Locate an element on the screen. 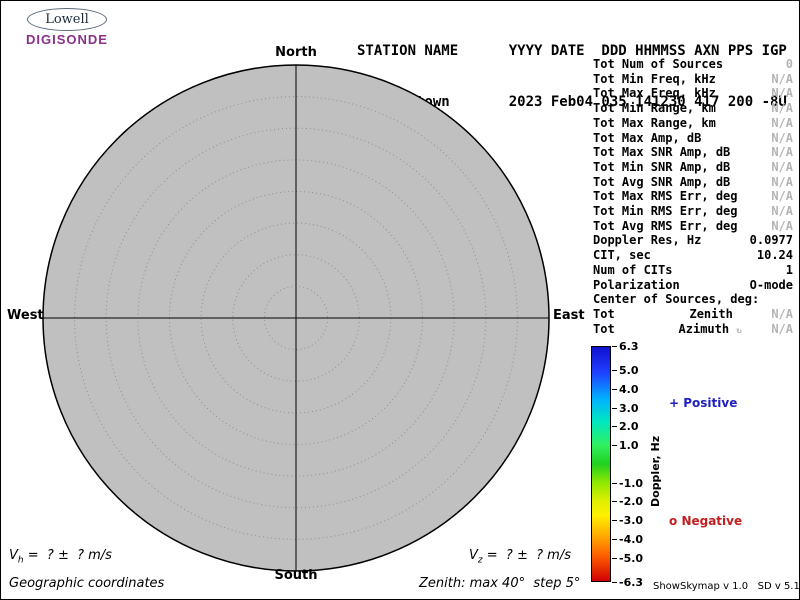 This screenshot has width=800, height=600. stat-row: Tot Min Range, km N/A is located at coordinates (693, 108).